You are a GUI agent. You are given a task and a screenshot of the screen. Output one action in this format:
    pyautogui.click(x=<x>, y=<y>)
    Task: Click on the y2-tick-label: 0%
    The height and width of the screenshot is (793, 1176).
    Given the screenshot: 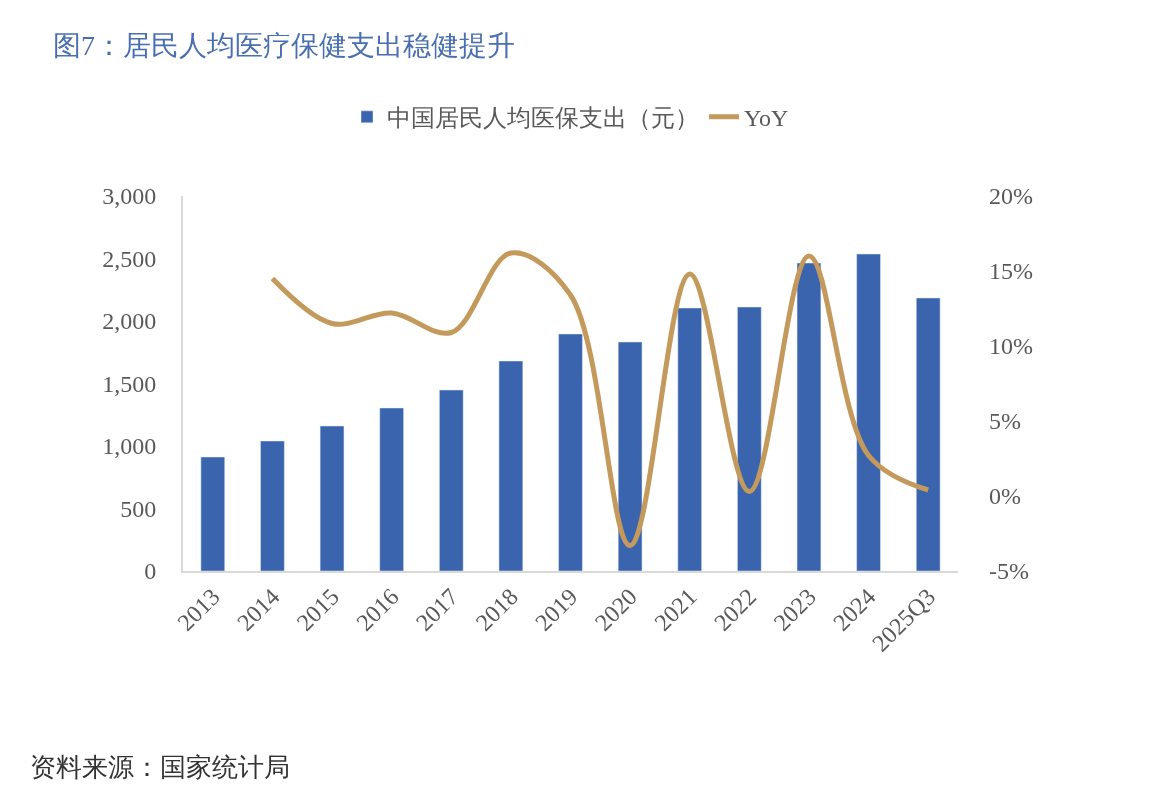 What is the action you would take?
    pyautogui.click(x=1005, y=496)
    